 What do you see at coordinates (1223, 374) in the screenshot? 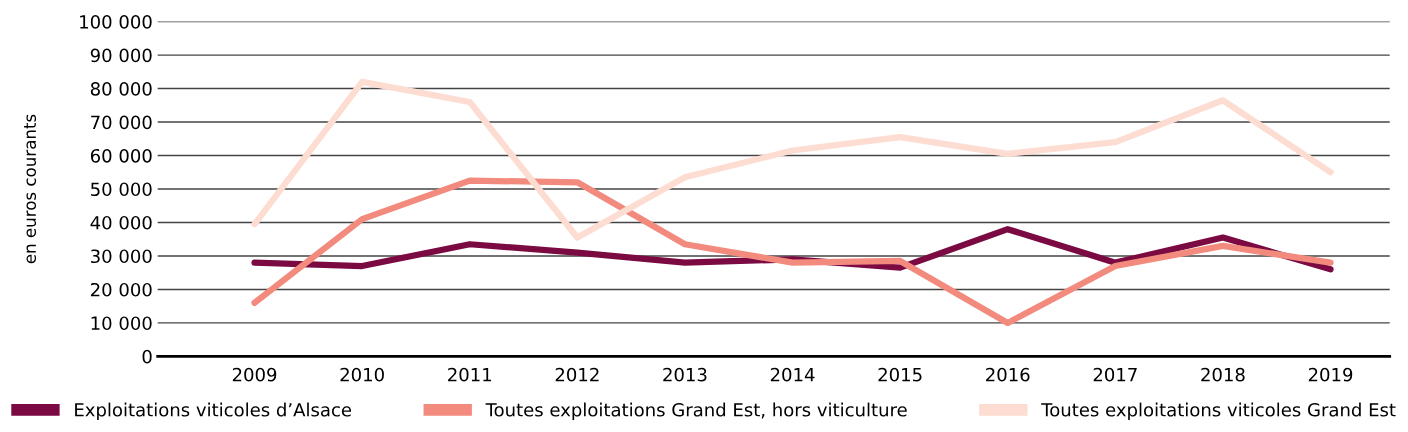
I see `x-tick-label: 2018` at bounding box center [1223, 374].